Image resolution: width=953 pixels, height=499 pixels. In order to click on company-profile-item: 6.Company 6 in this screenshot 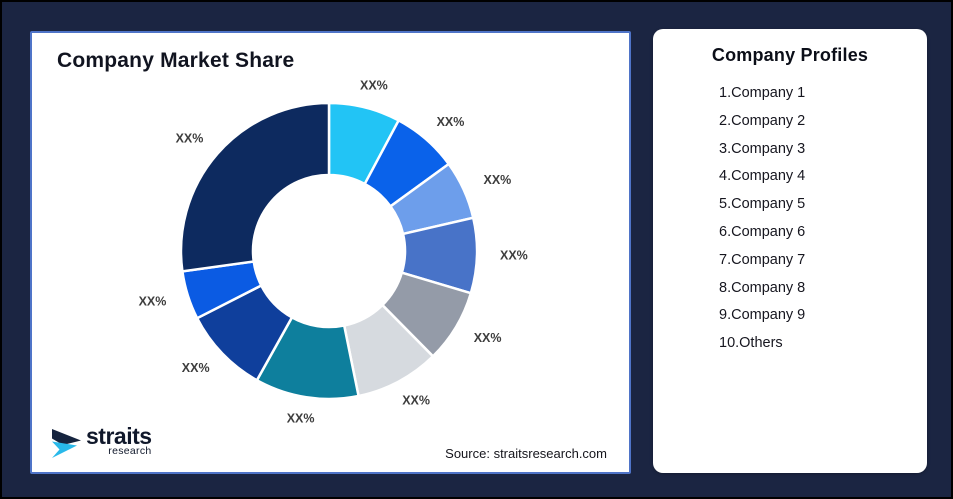, I will do `click(762, 231)`.